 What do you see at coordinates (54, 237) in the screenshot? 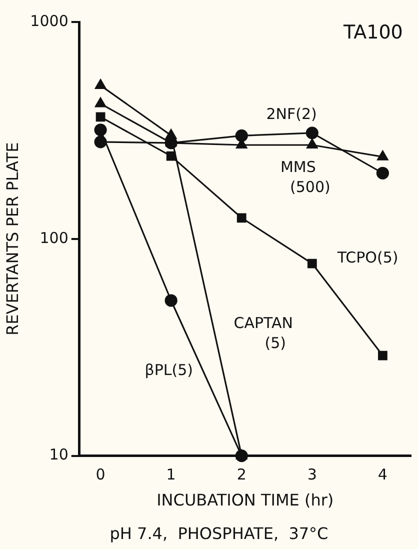
I see `y-tick-label: 100` at bounding box center [54, 237].